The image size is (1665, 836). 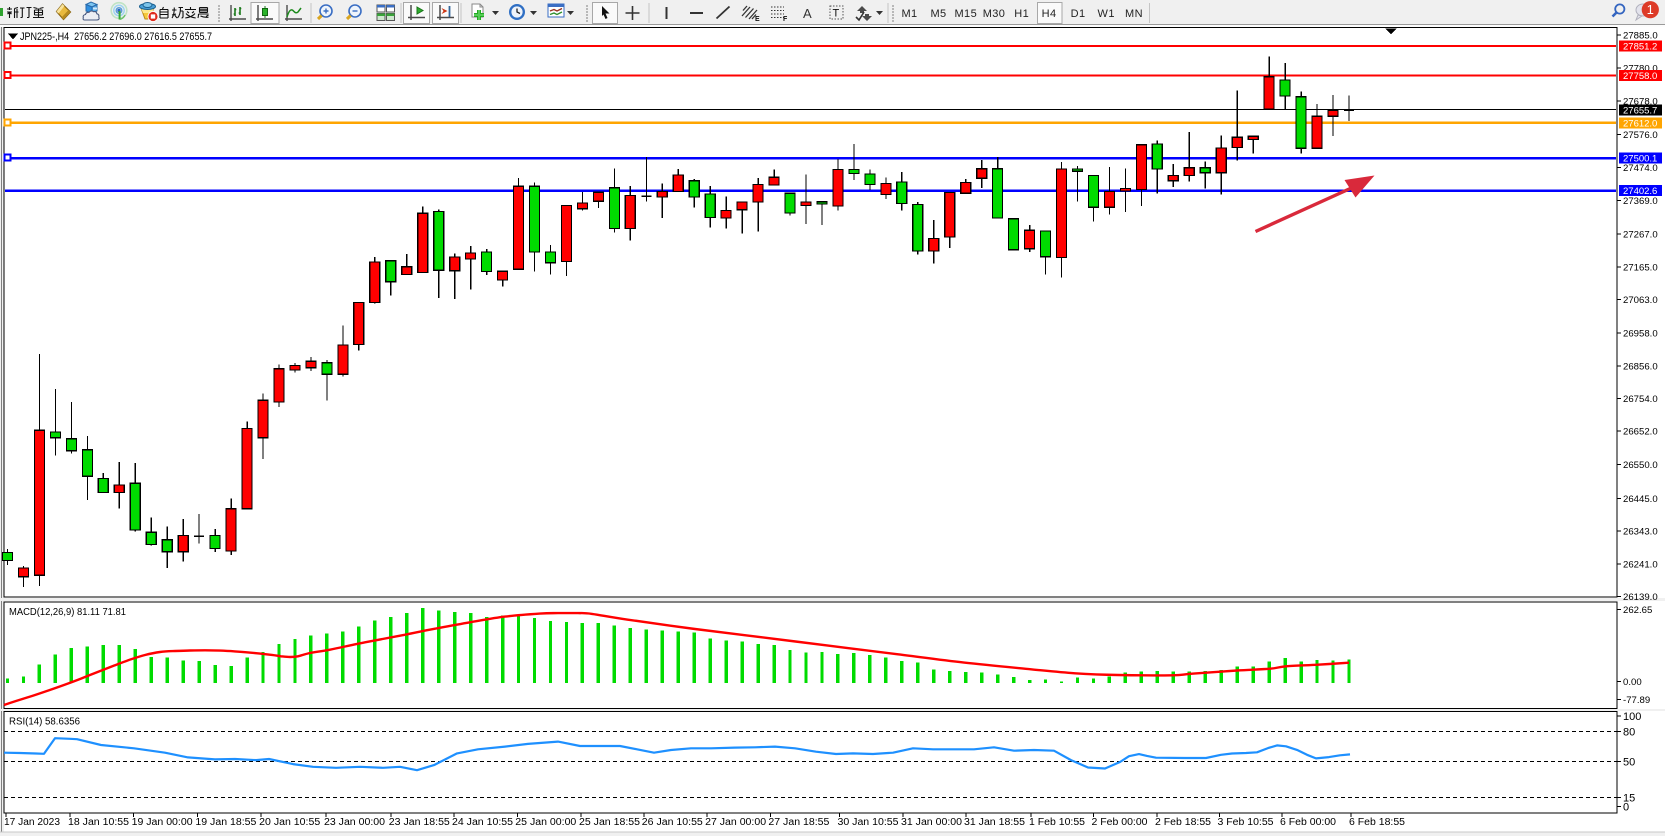 What do you see at coordinates (1640, 123) in the screenshot?
I see `svg-text: 27612.0` at bounding box center [1640, 123].